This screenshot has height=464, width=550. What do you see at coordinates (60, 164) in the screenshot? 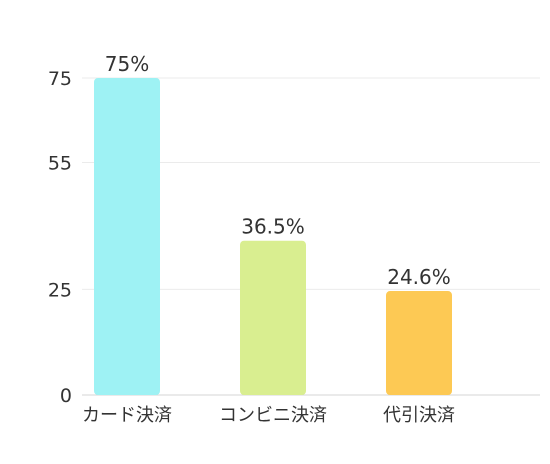
I see `y-tick-label-2: 55` at bounding box center [60, 164].